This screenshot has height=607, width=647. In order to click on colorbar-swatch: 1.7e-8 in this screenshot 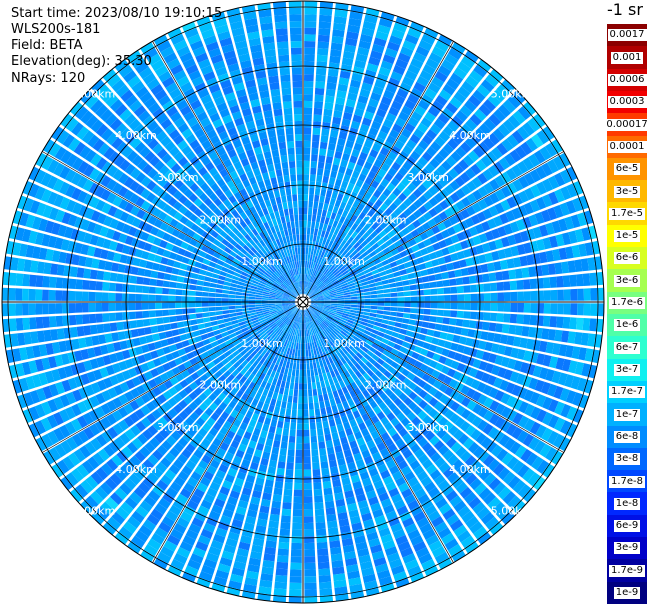, I will do `click(627, 481)`.